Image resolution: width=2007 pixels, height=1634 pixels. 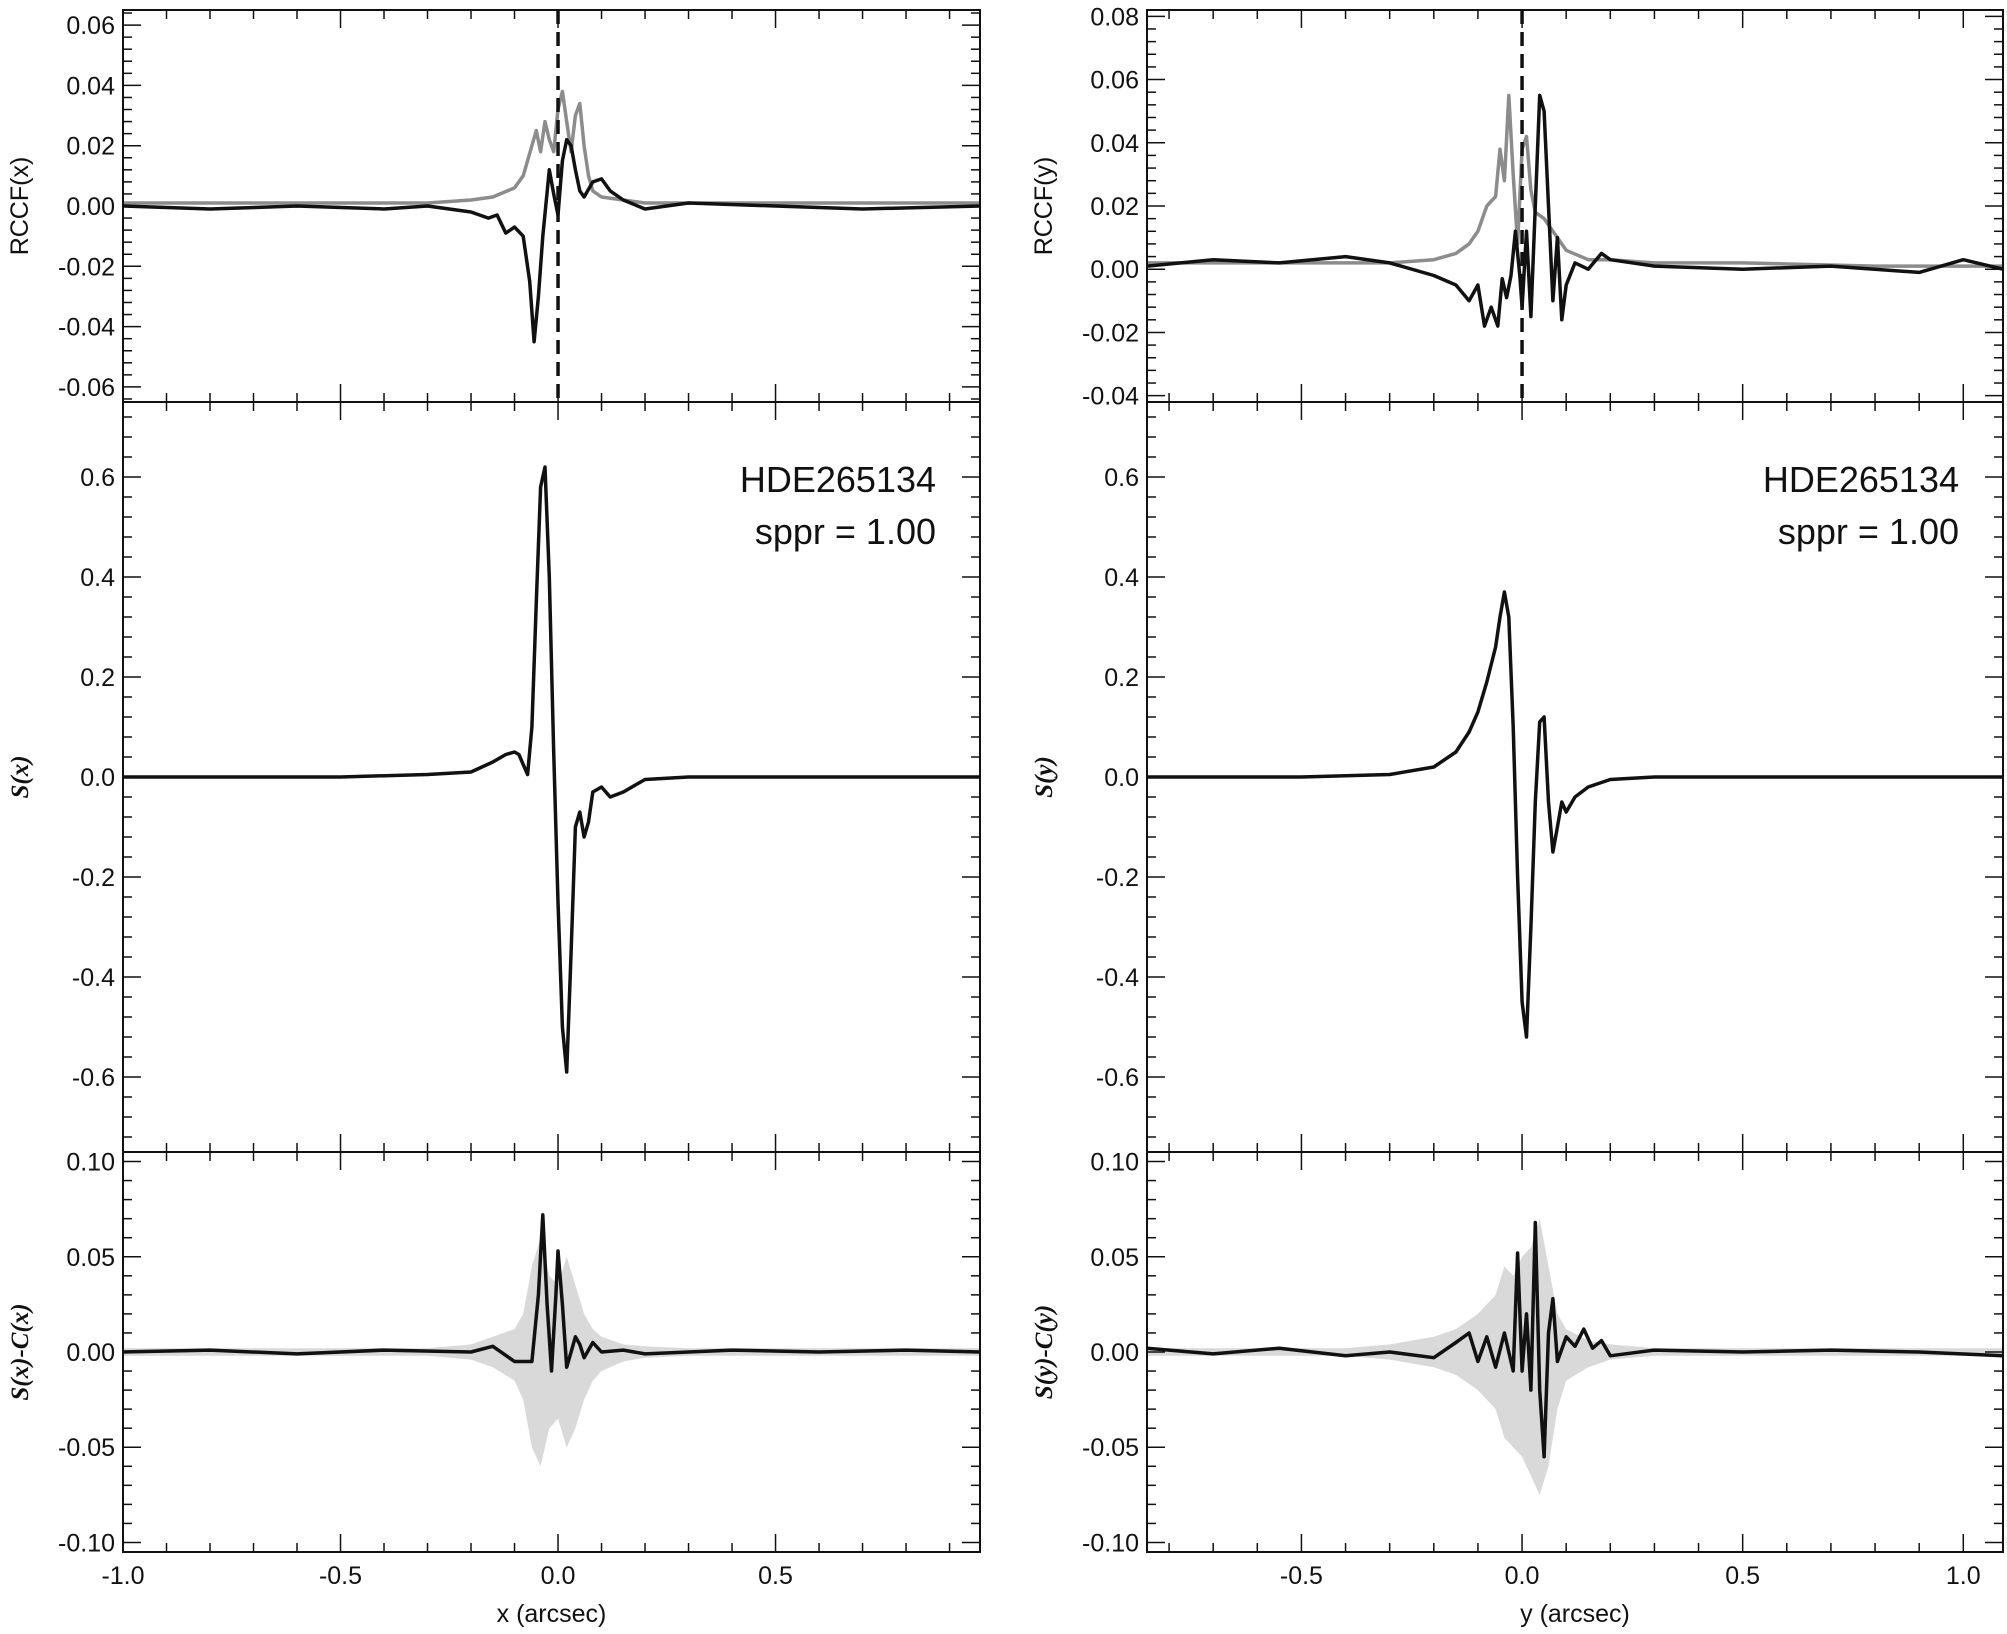 What do you see at coordinates (122, 1576) in the screenshot?
I see `x-tick-label: -1.0` at bounding box center [122, 1576].